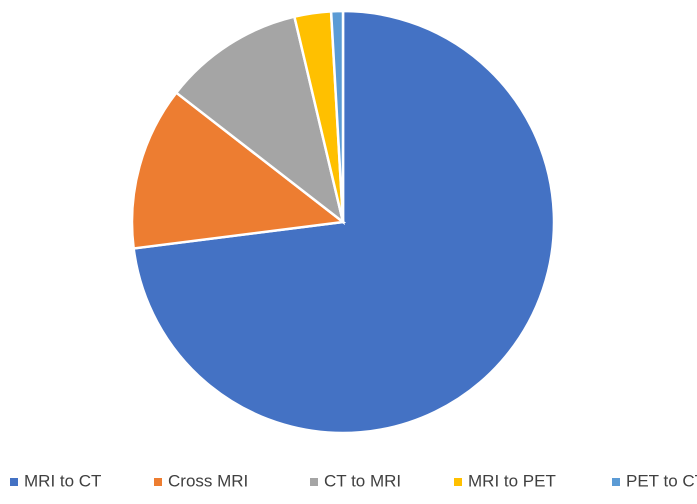 This screenshot has width=697, height=504. Describe the element at coordinates (62, 480) in the screenshot. I see `legend-label: MRI to CT` at that location.